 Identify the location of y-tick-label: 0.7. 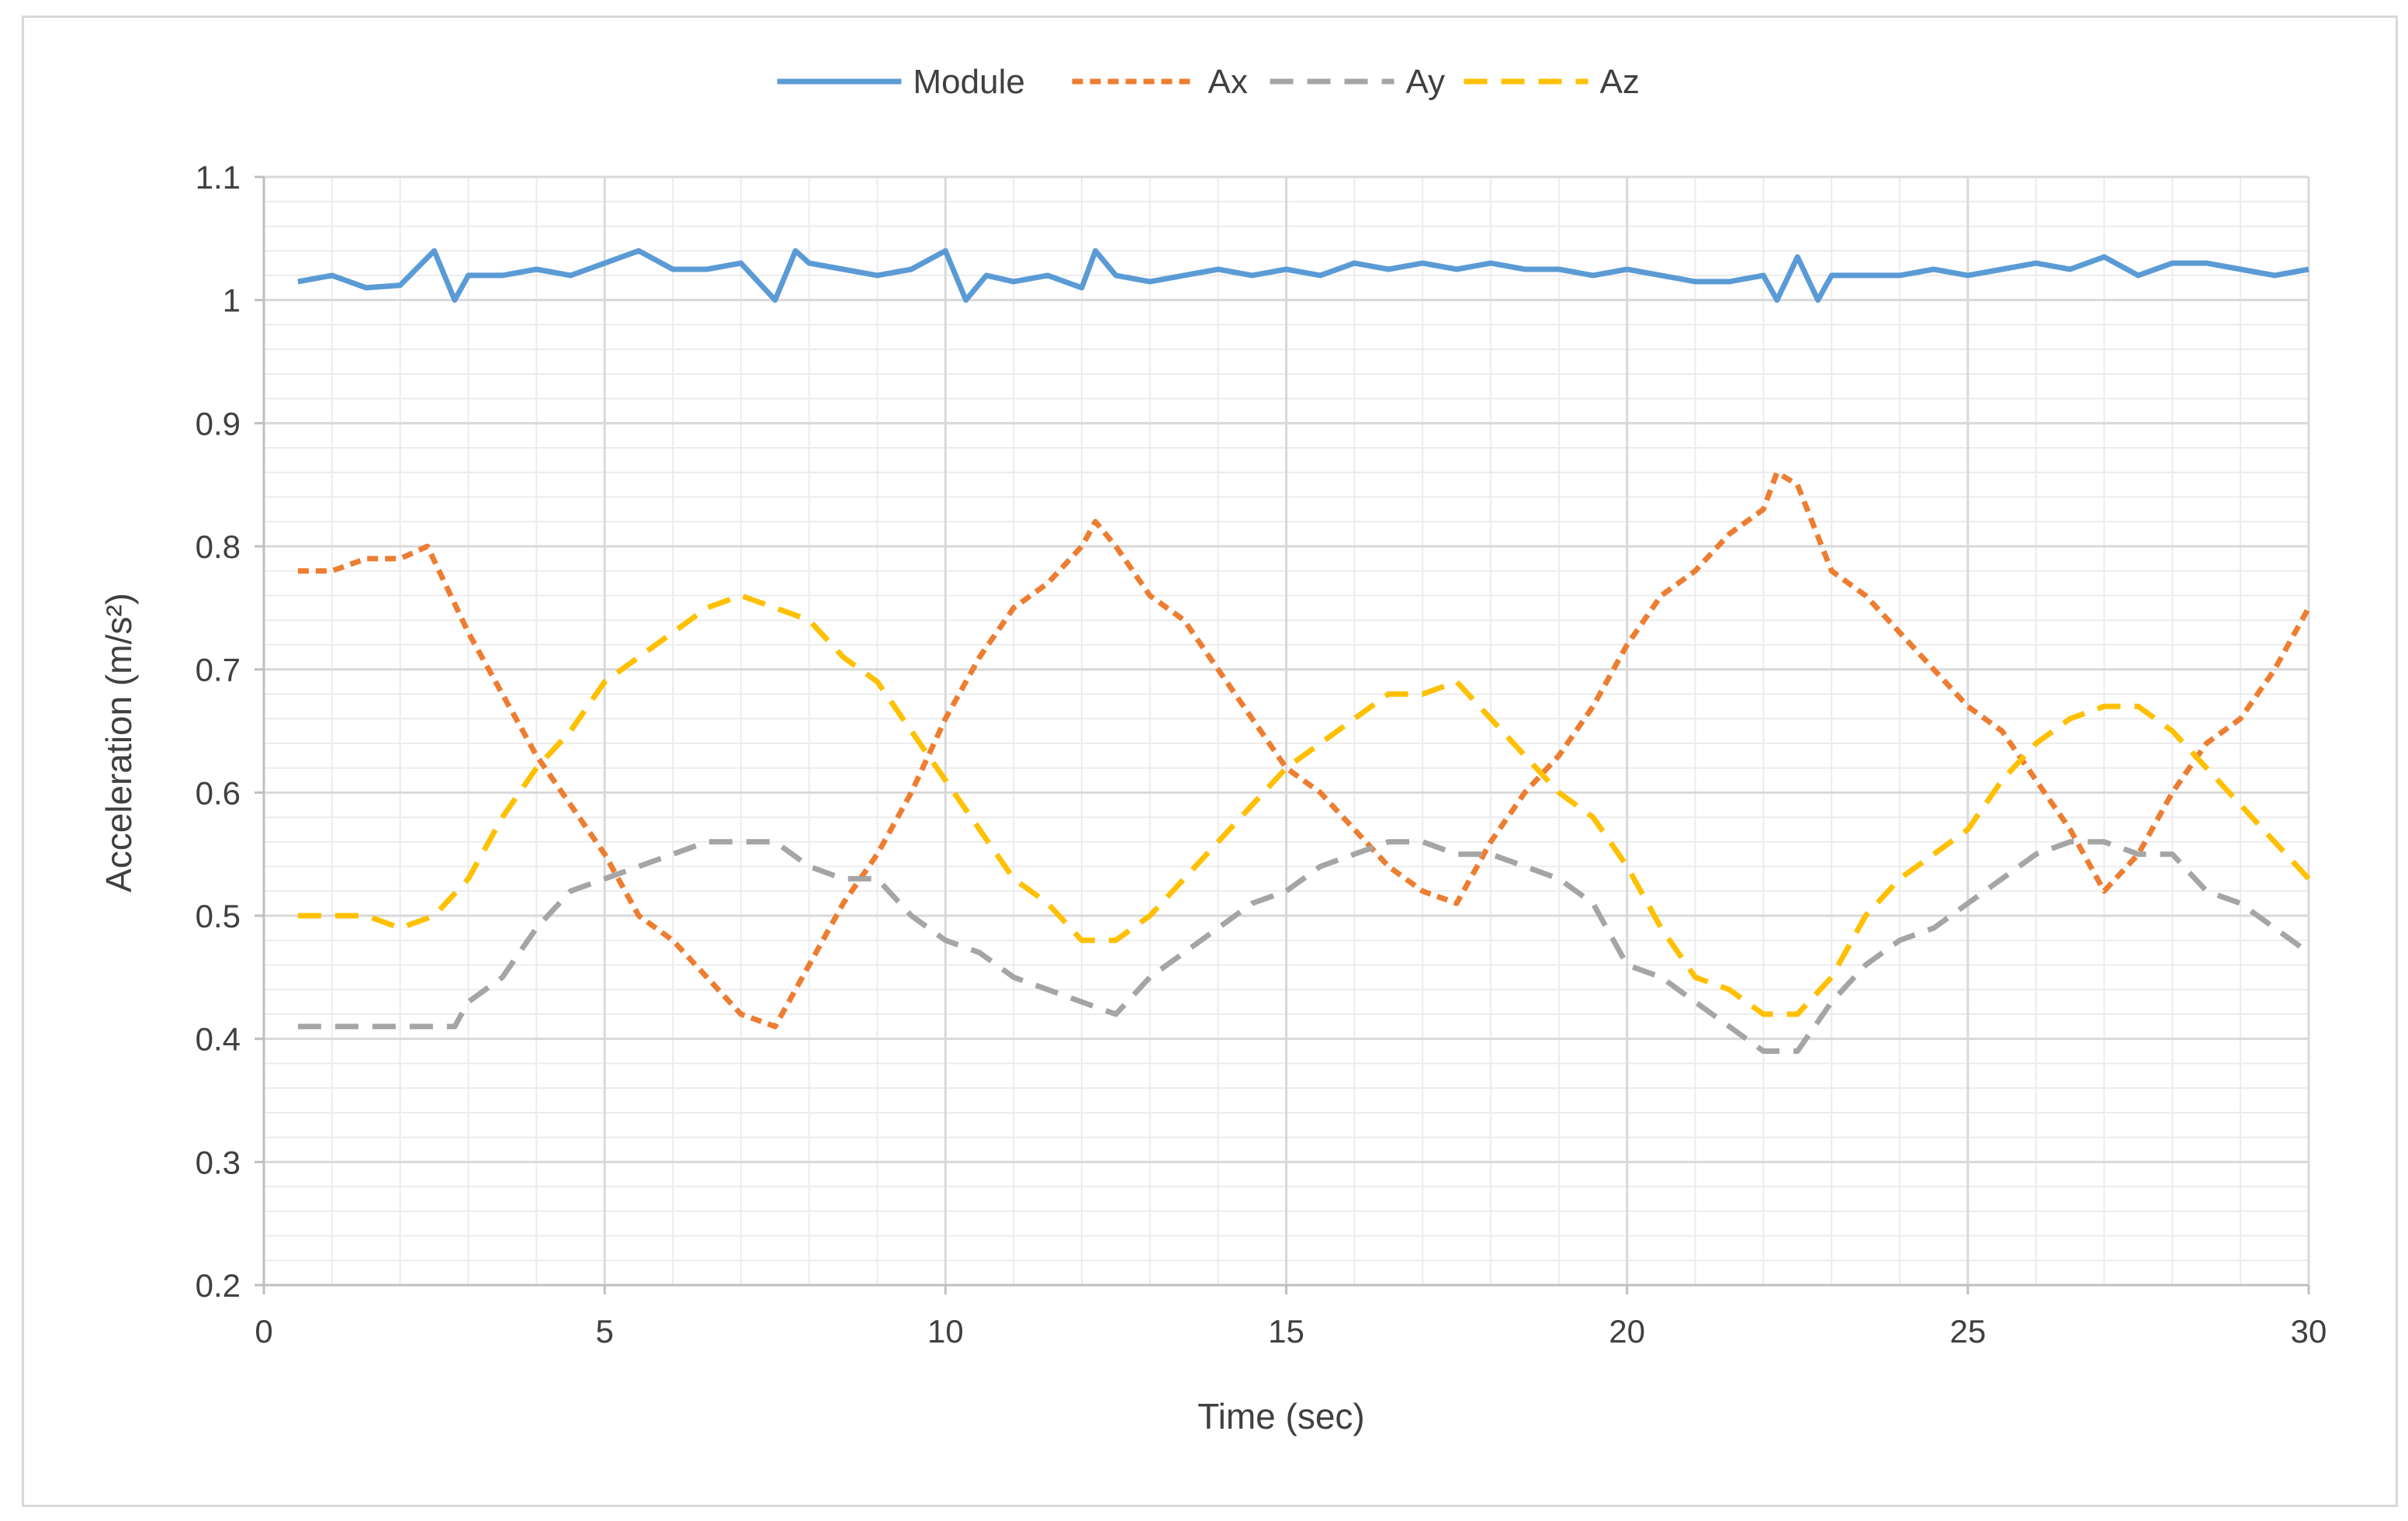
(219, 670).